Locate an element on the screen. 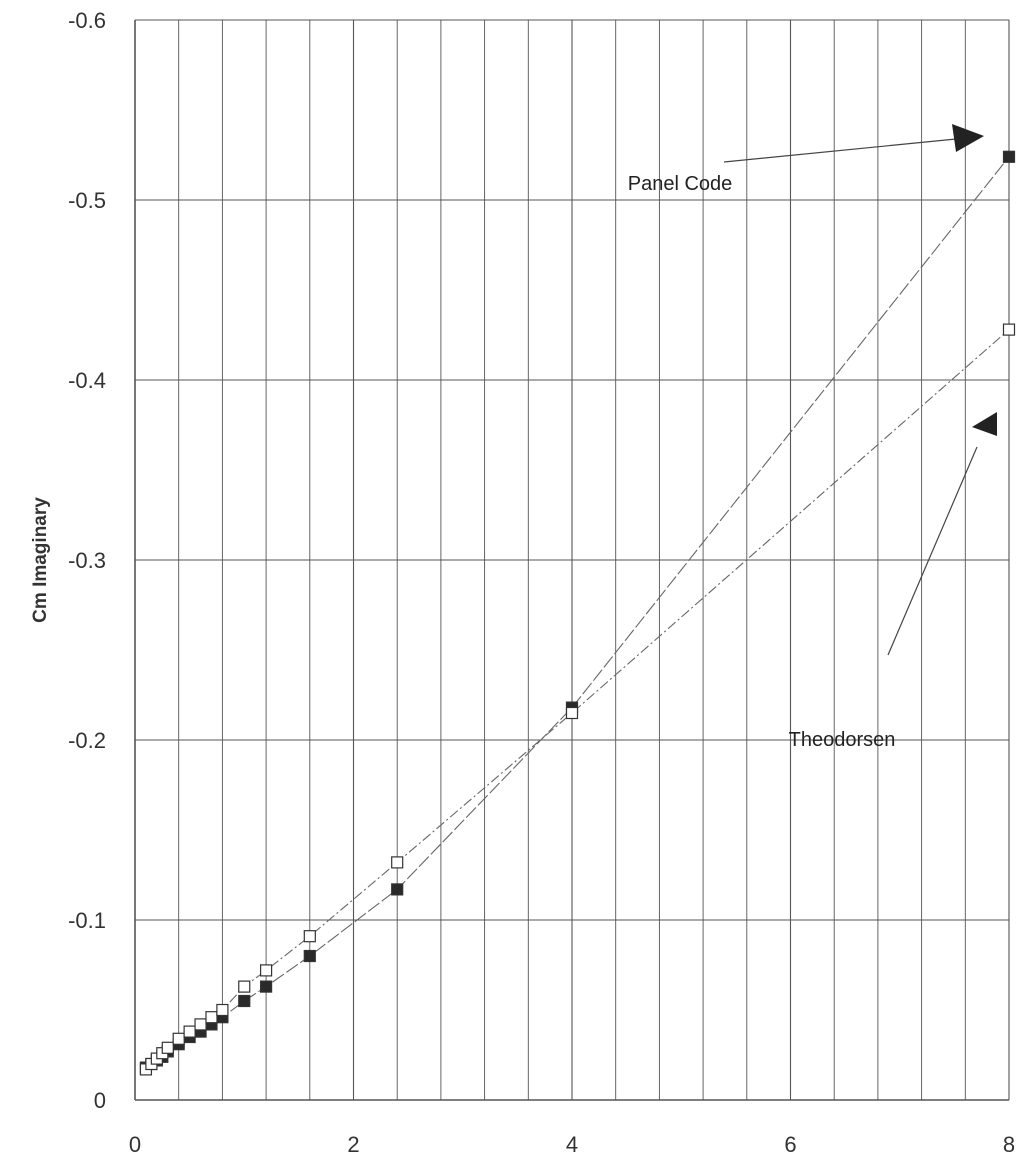  annotation-theodorsen: Theodorsen is located at coordinates (893, 581).